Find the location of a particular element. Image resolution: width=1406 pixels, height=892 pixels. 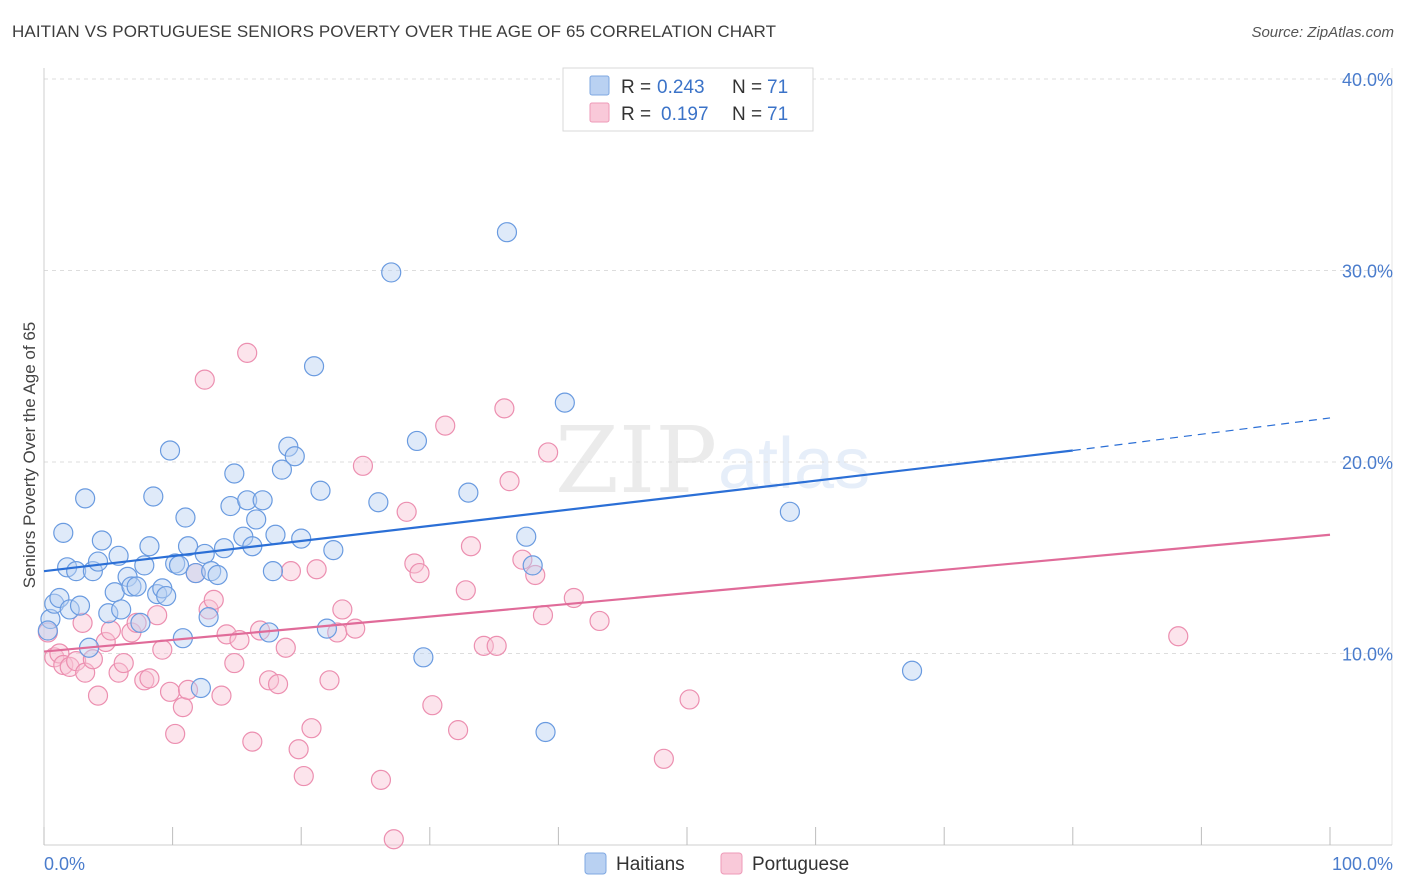

bottom-legend-portuguese: Portuguese is located at coordinates (800, 864).